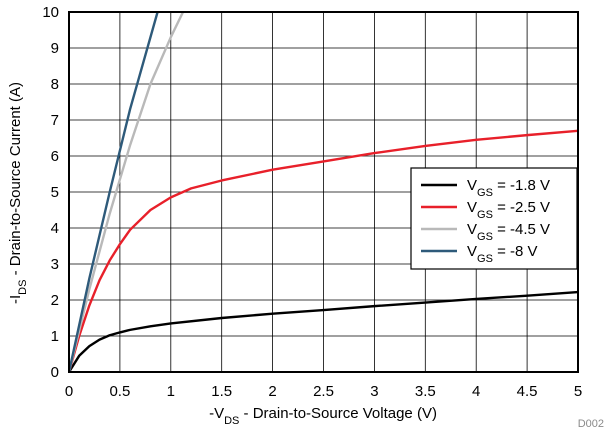 The height and width of the screenshot is (433, 608). What do you see at coordinates (374, 391) in the screenshot?
I see `x-tick-label: 3` at bounding box center [374, 391].